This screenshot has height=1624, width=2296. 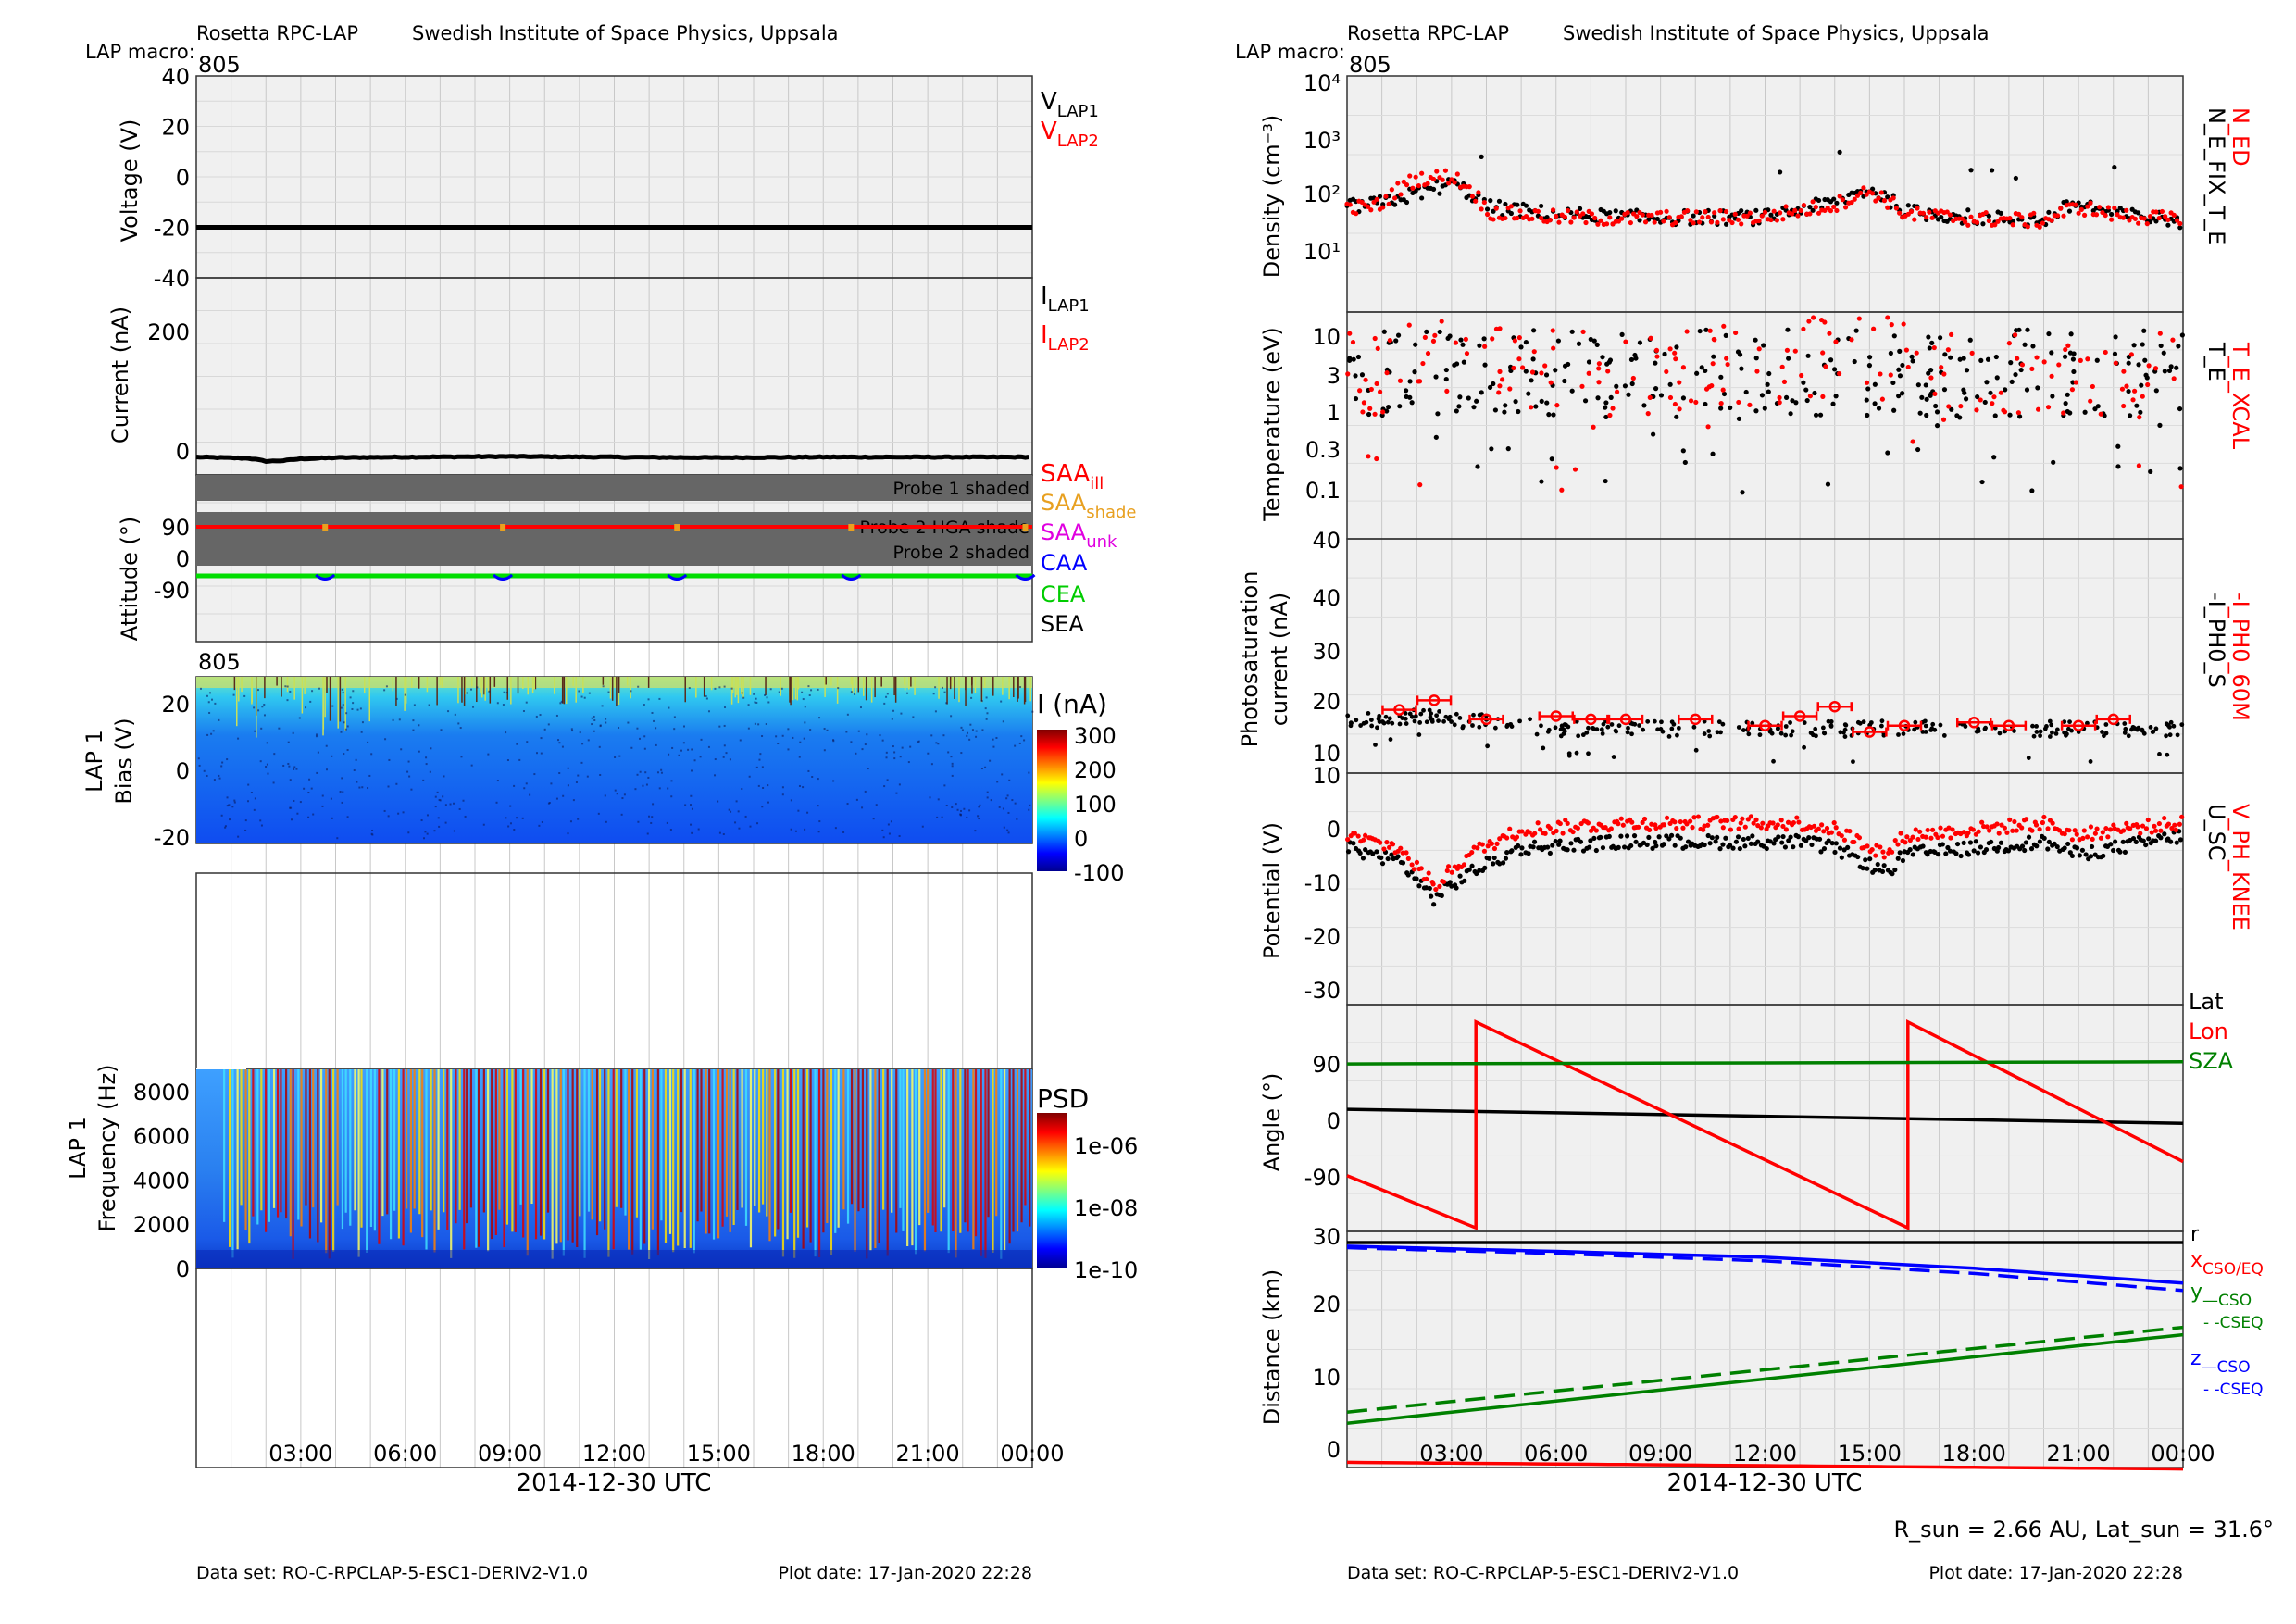 What do you see at coordinates (2216, 640) in the screenshot?
I see `legend-i-ph0-s: -I_PH0_S` at bounding box center [2216, 640].